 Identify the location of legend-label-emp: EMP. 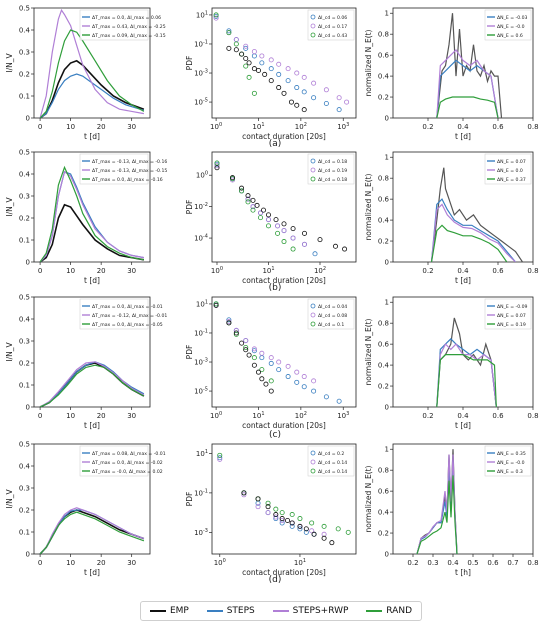
(179, 611).